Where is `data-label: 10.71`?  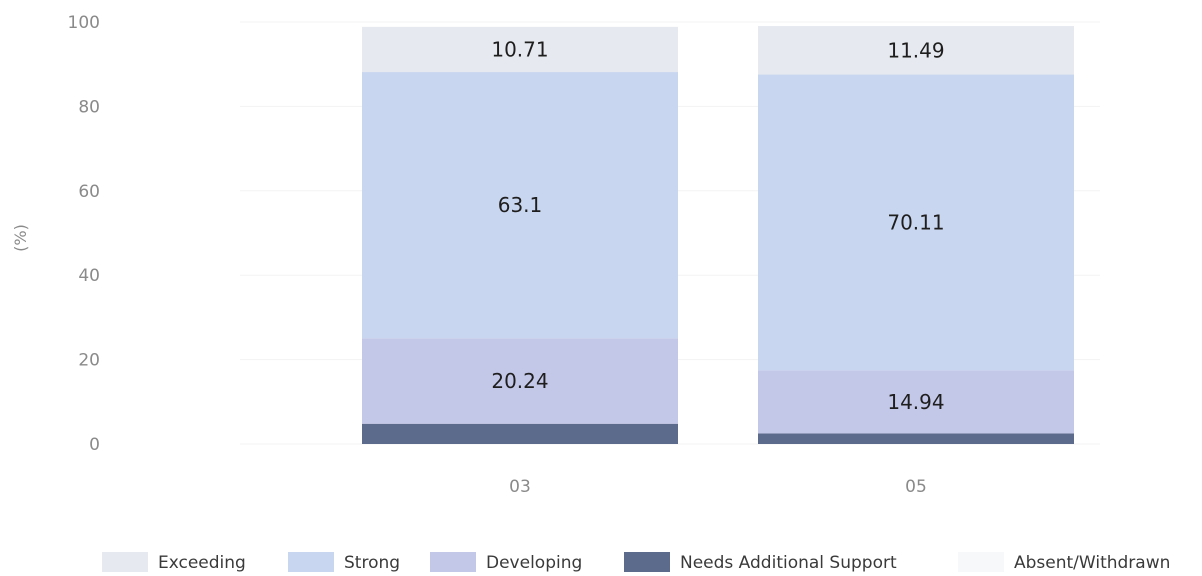 data-label: 10.71 is located at coordinates (519, 49).